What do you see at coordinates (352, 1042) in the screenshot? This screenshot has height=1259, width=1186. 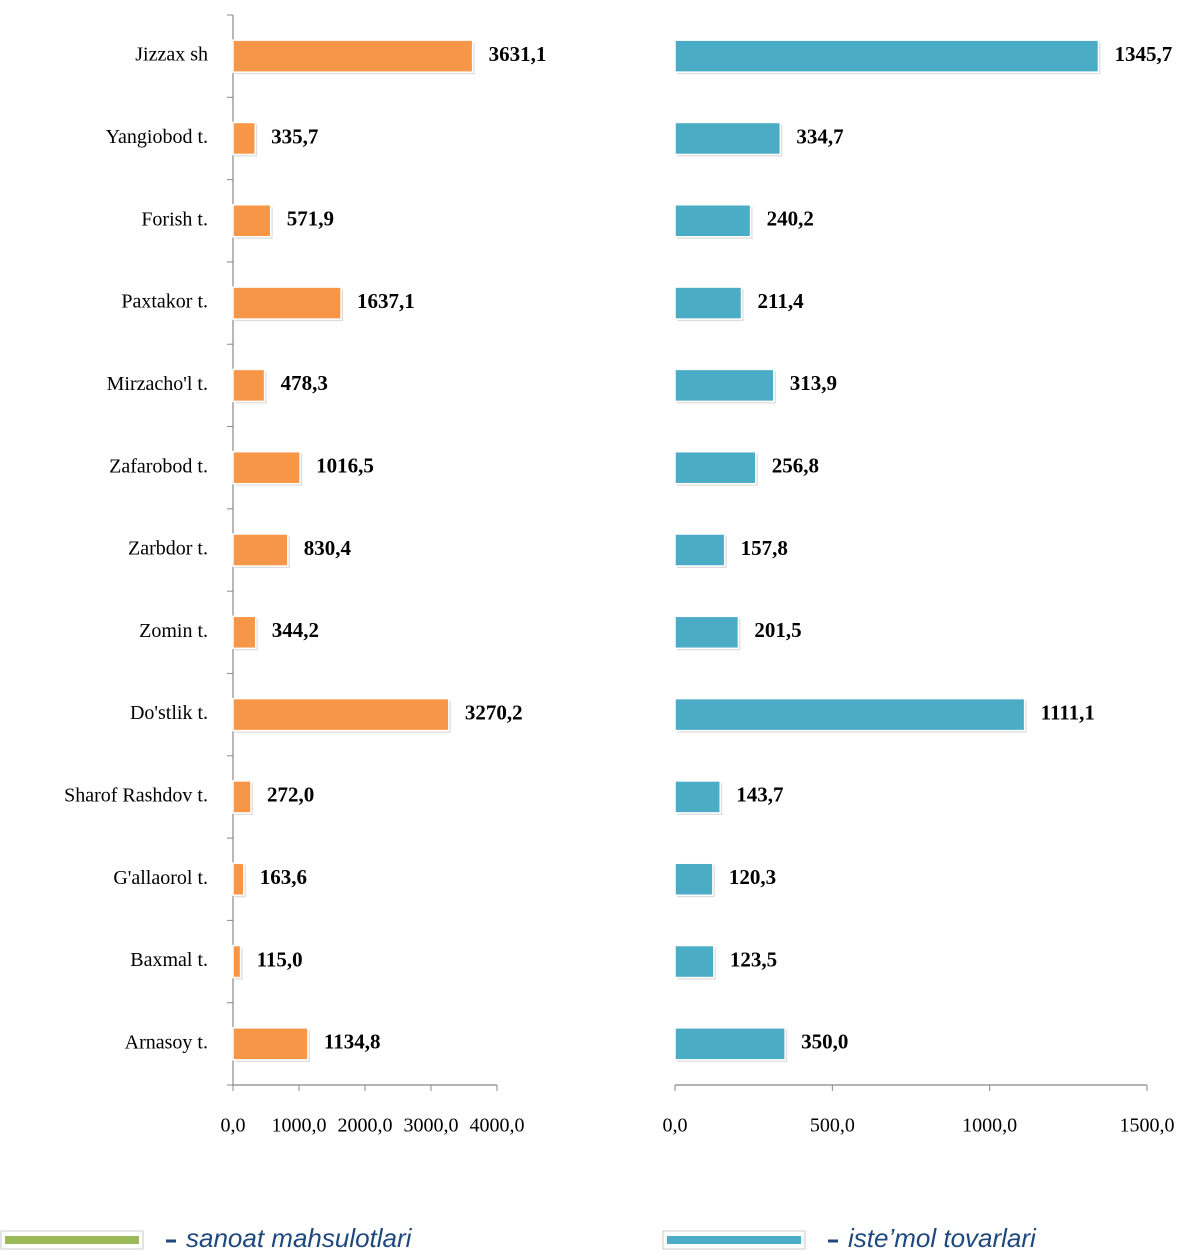 I see `value-label: 1134,8` at bounding box center [352, 1042].